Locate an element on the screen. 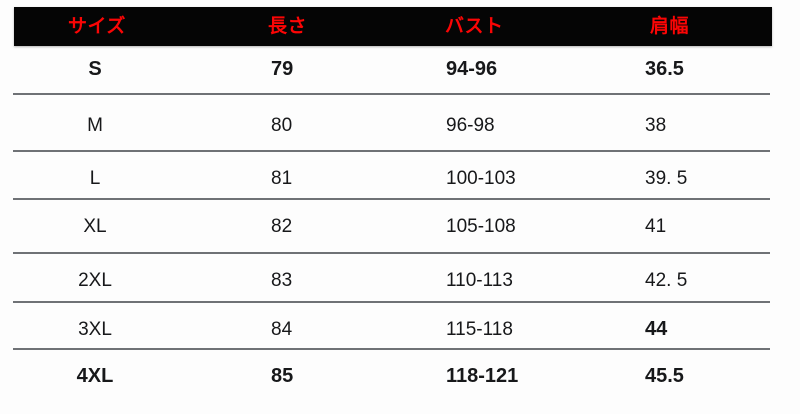 Image resolution: width=800 pixels, height=414 pixels. cell-bust: 118-121 is located at coordinates (482, 376).